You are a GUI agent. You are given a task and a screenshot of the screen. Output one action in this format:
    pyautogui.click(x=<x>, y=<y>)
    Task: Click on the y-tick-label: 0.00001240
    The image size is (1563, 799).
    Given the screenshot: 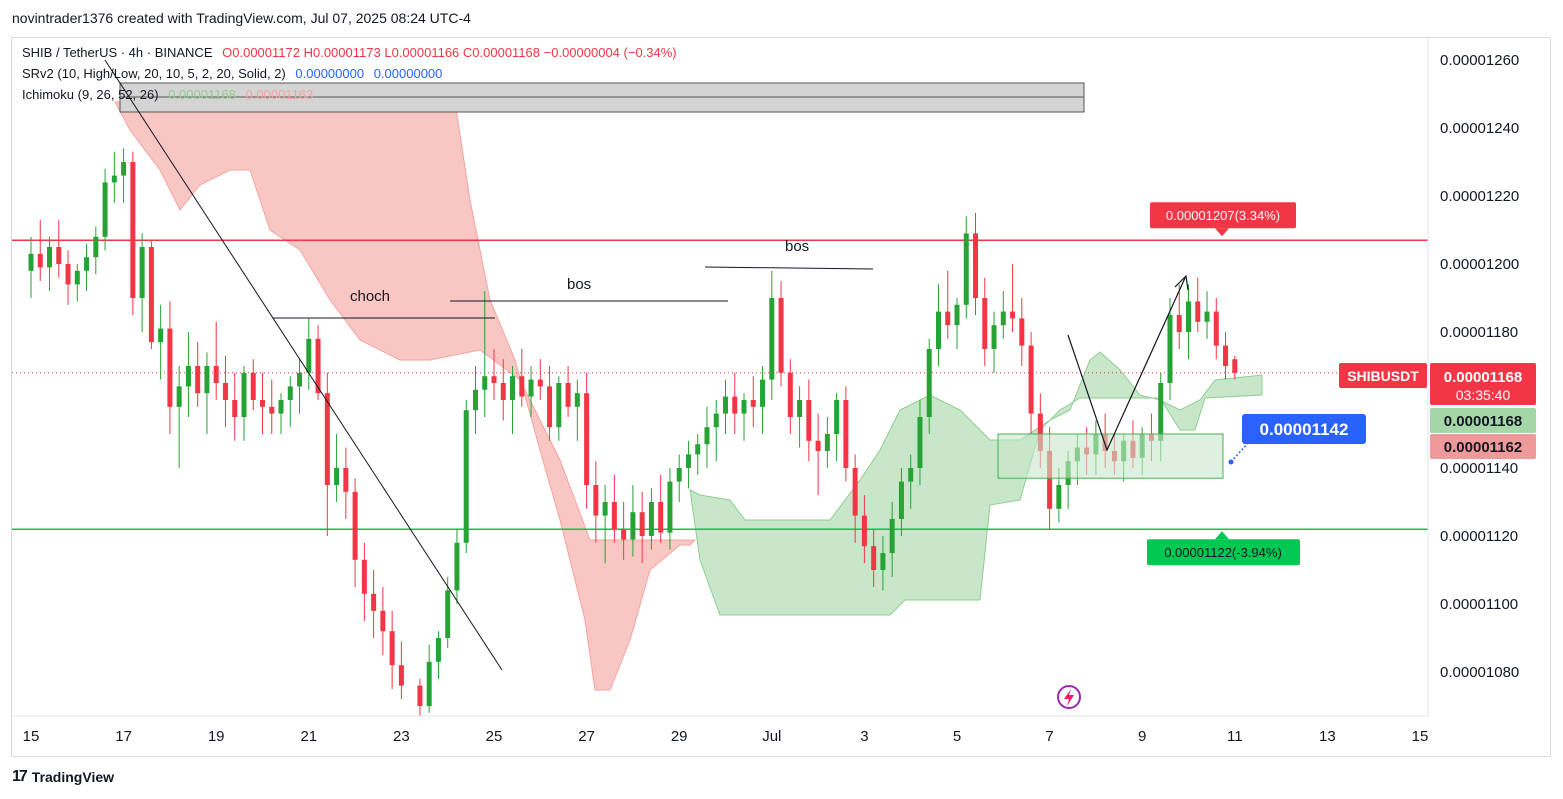 What is the action you would take?
    pyautogui.click(x=1479, y=128)
    